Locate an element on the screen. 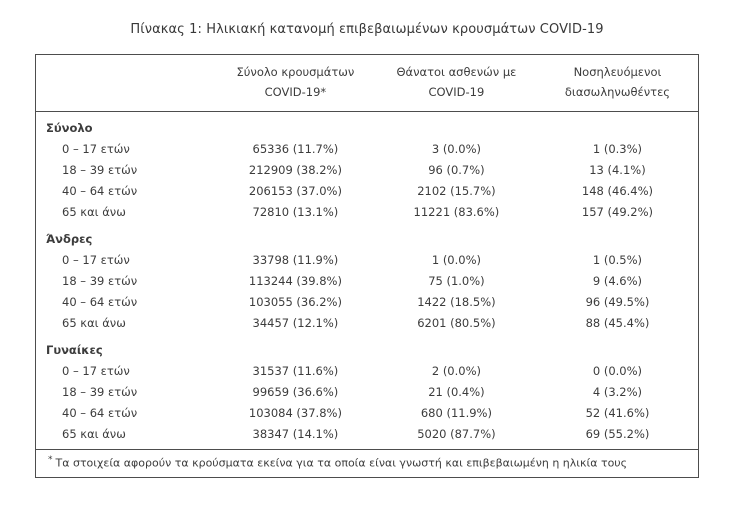 The image size is (734, 505). section-row: Άνδρες is located at coordinates (367, 236).